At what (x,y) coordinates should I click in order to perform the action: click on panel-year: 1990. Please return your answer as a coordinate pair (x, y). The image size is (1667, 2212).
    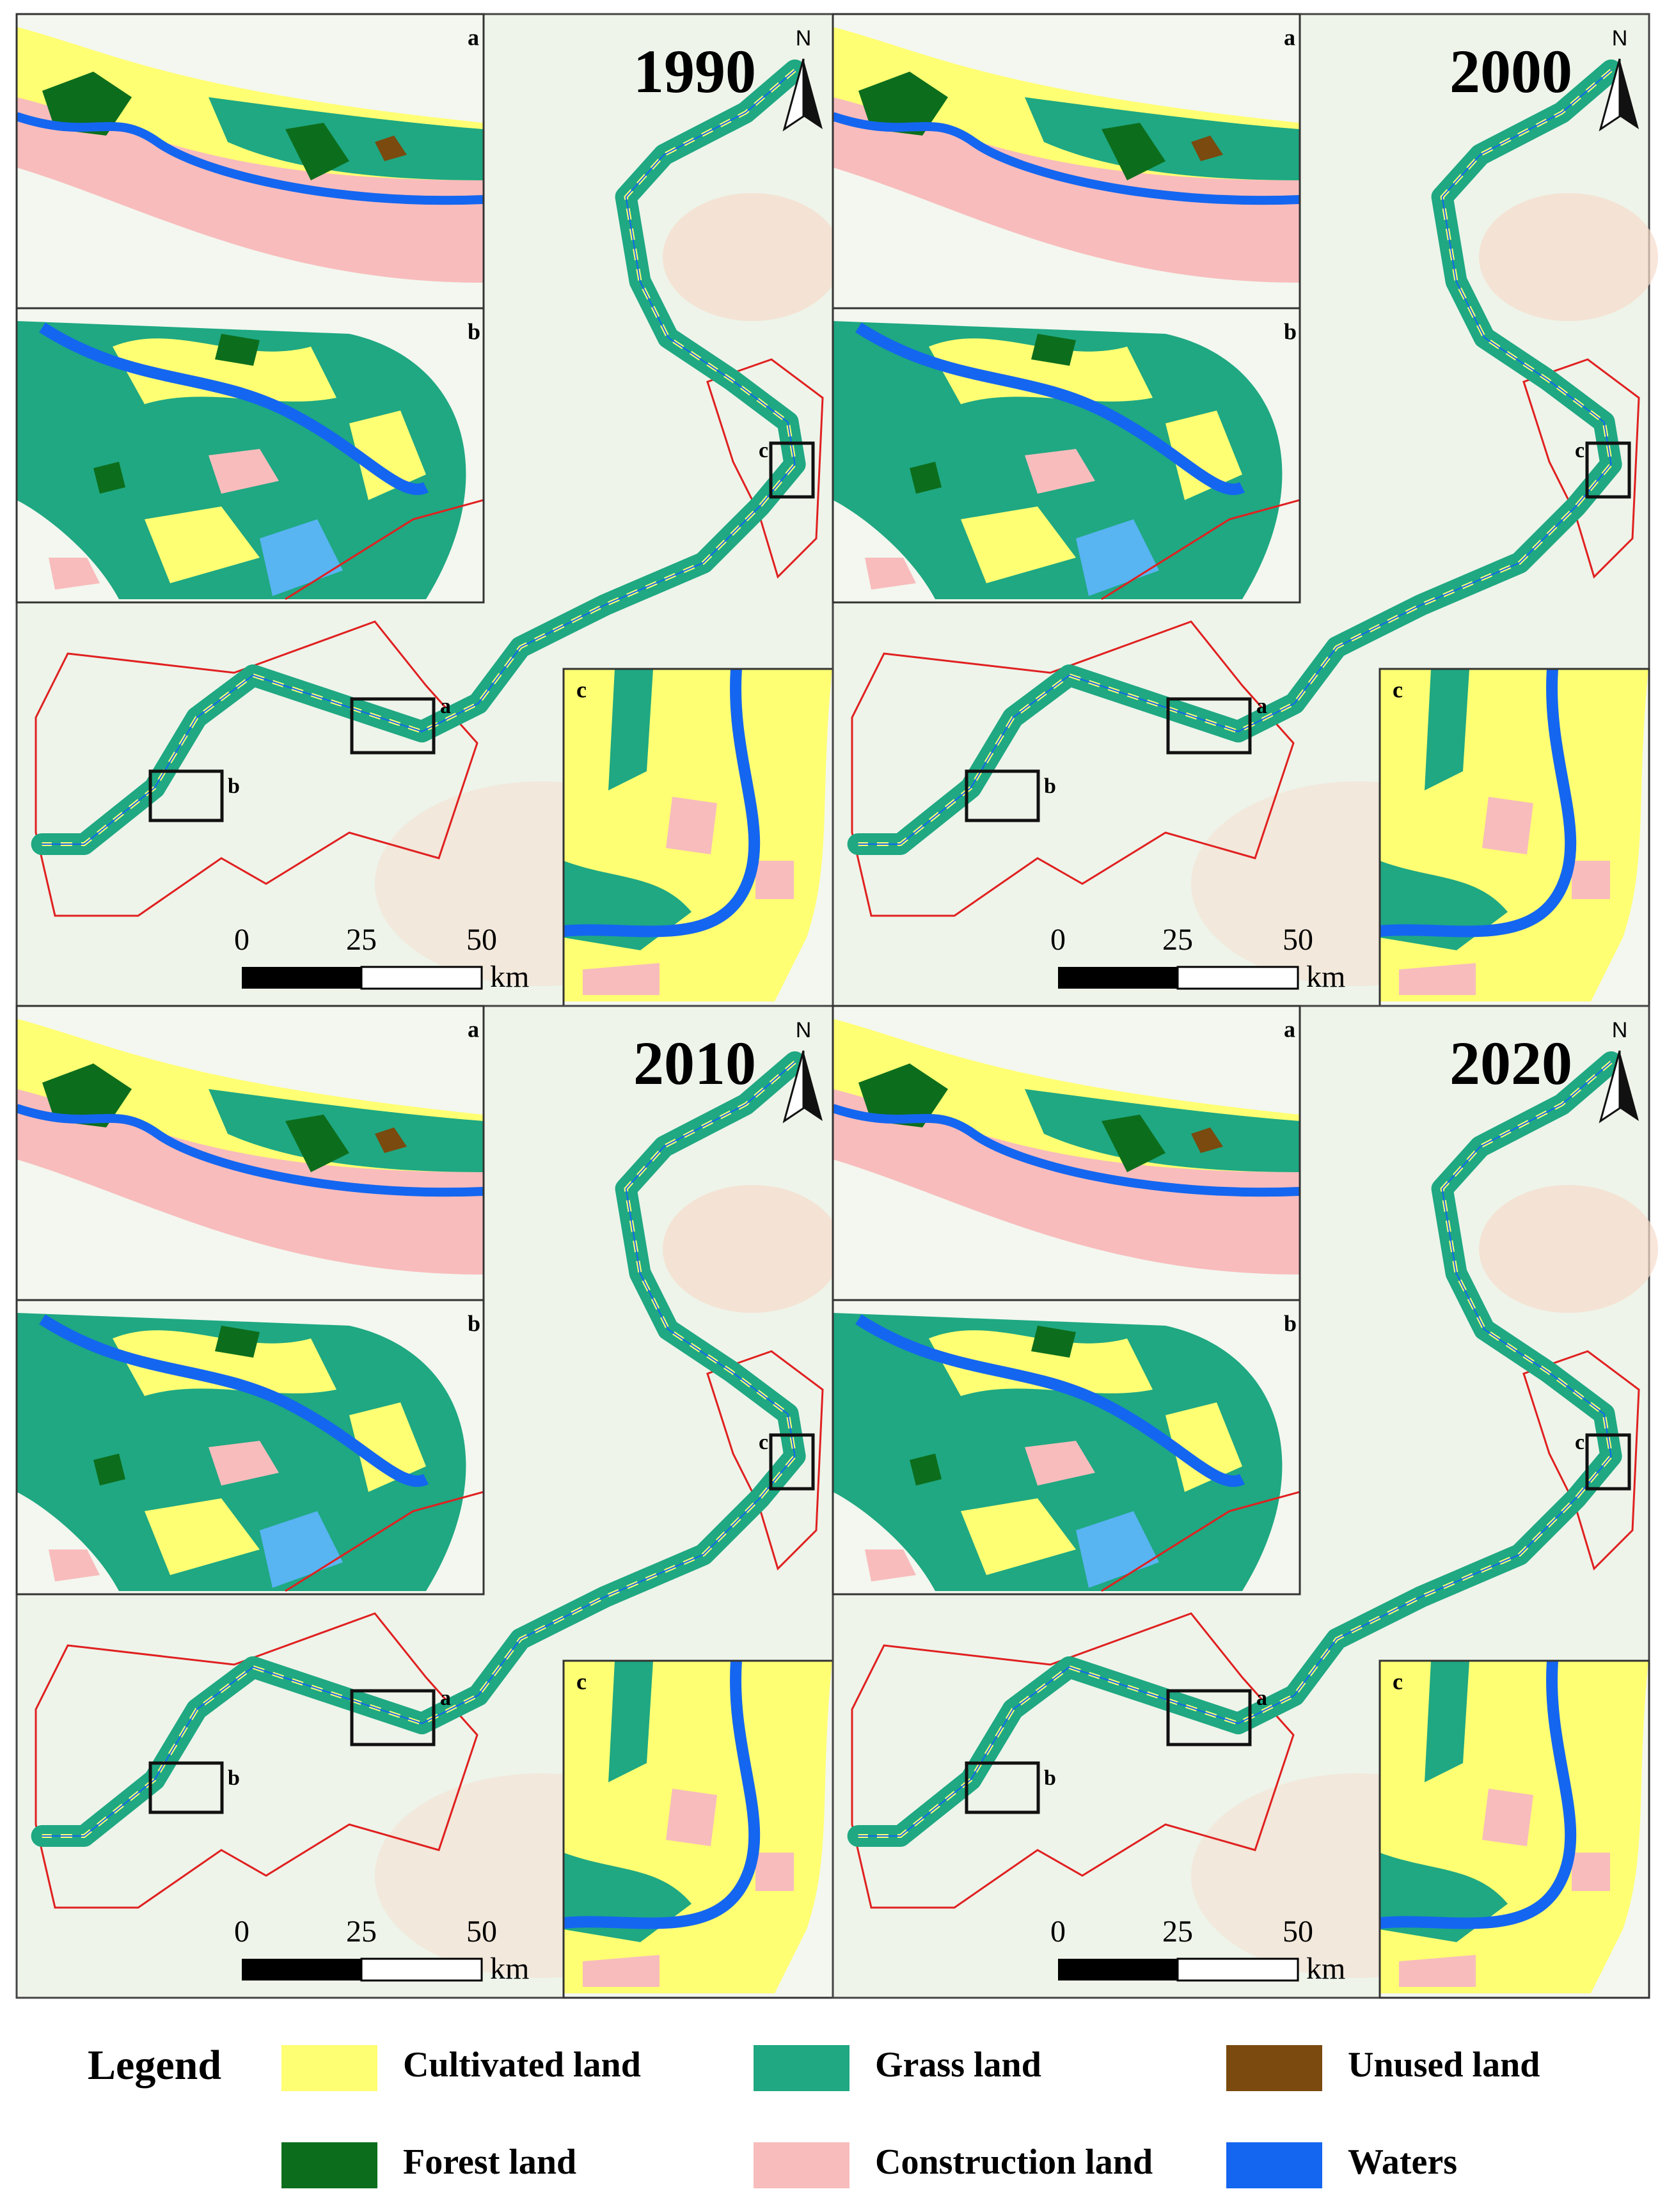
    Looking at the image, I should click on (695, 71).